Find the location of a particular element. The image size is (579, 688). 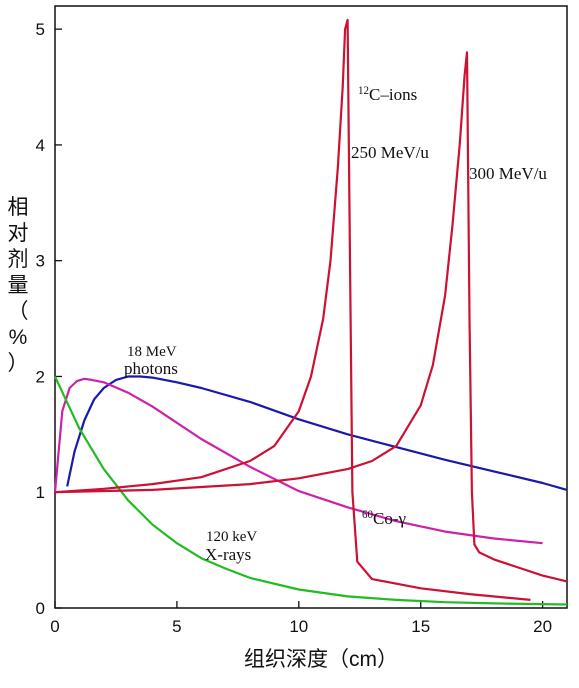

x-tick-label: 20 is located at coordinates (542, 626).